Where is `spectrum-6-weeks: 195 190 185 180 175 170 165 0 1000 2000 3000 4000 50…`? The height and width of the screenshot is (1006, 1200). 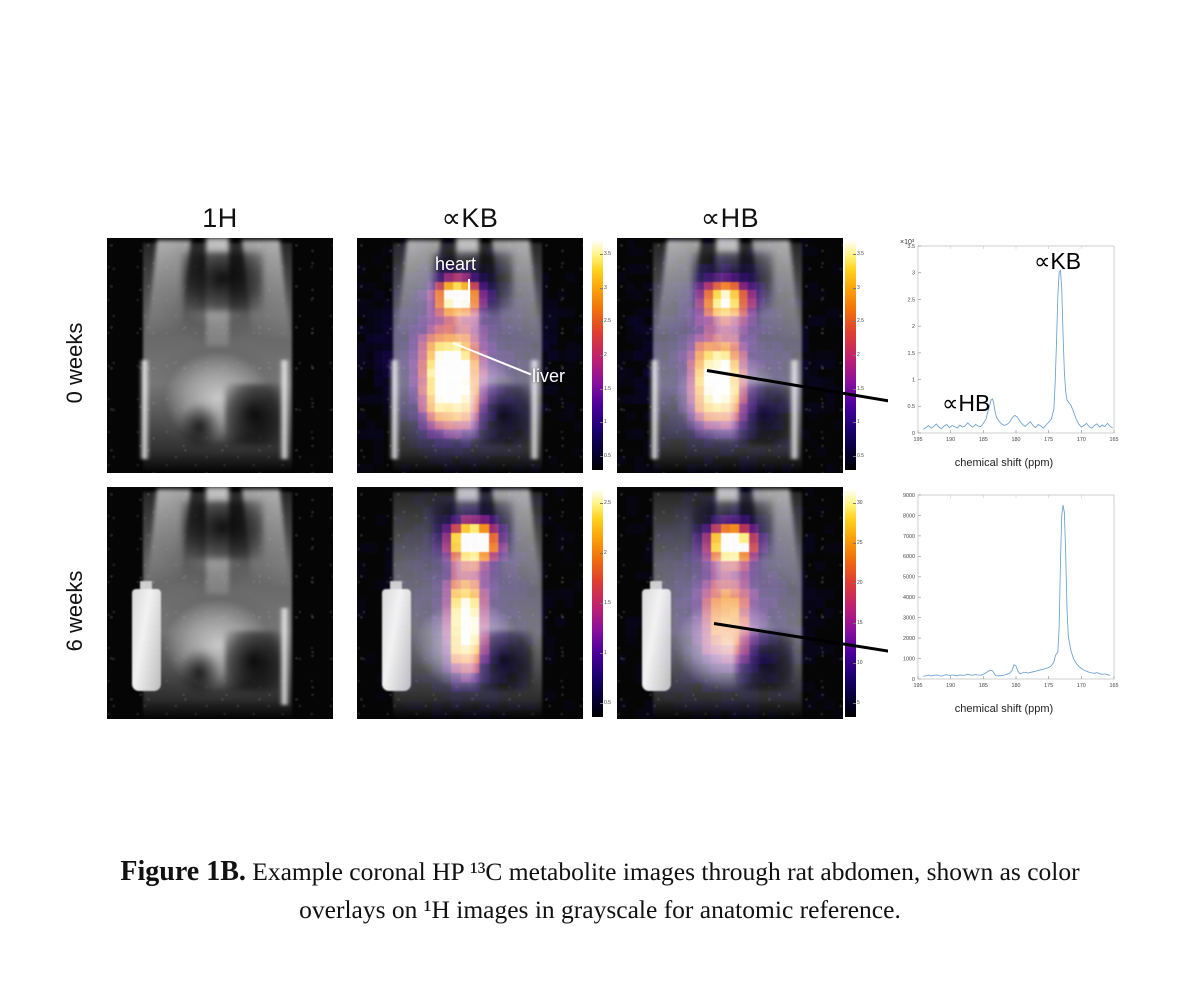 spectrum-6-weeks: 195 190 185 180 175 170 165 0 1000 2000 3000 4000 50… is located at coordinates (1004, 603).